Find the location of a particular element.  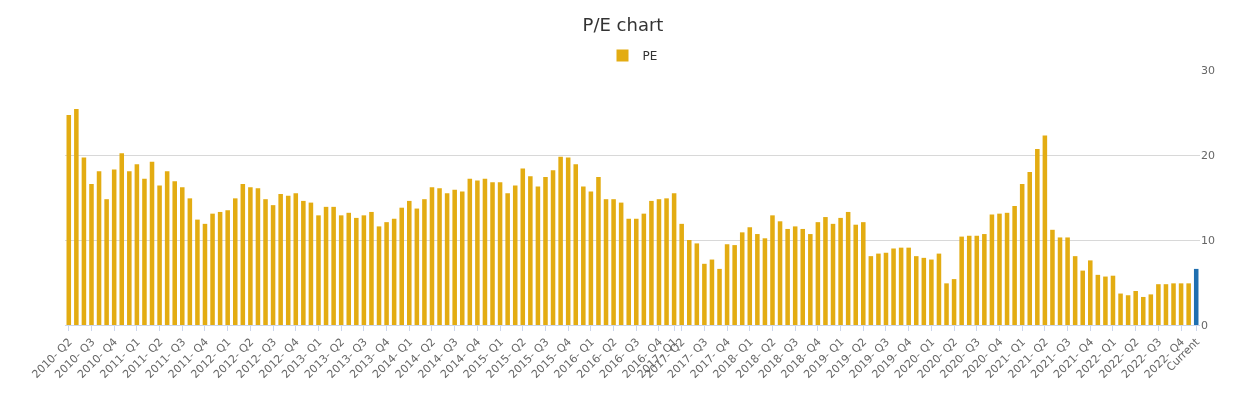

legend-label: PE is located at coordinates (650, 56).